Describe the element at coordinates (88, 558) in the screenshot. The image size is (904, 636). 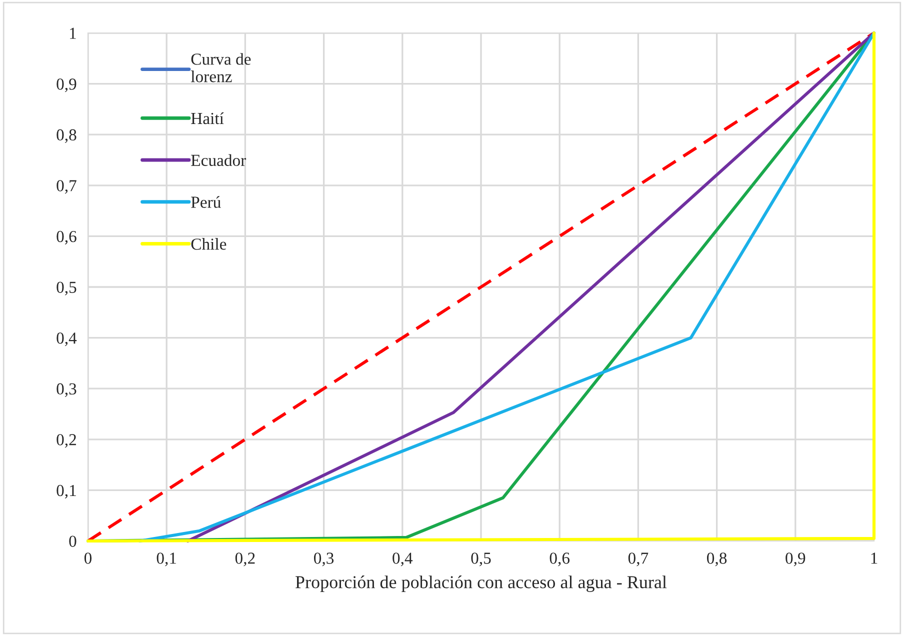
I see `x-tick-label: 0` at that location.